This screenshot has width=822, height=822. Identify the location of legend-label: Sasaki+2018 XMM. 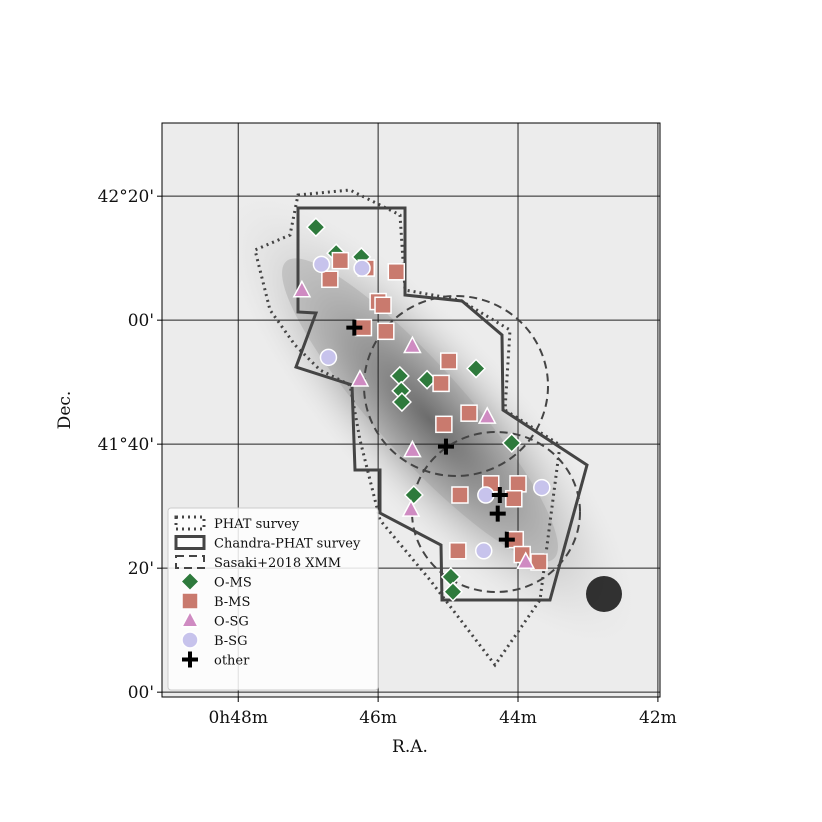
(277, 563).